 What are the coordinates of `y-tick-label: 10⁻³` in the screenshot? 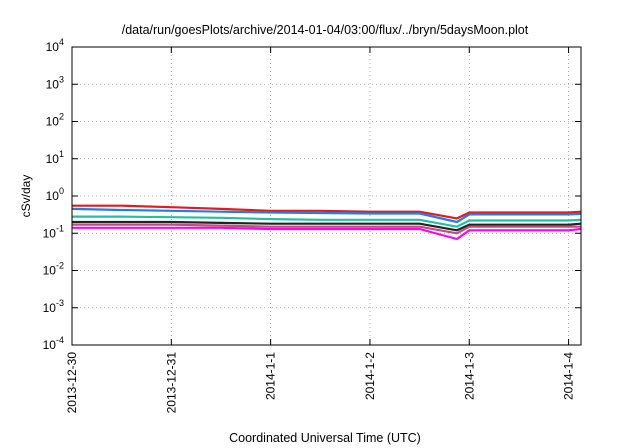 It's located at (53, 306).